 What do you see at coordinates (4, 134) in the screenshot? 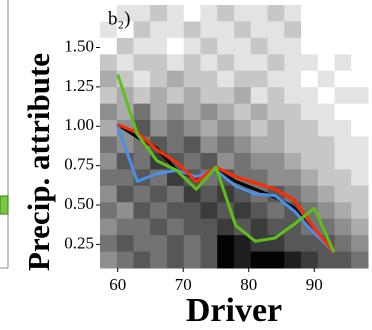
I see `cropped-neighbor-panel` at bounding box center [4, 134].